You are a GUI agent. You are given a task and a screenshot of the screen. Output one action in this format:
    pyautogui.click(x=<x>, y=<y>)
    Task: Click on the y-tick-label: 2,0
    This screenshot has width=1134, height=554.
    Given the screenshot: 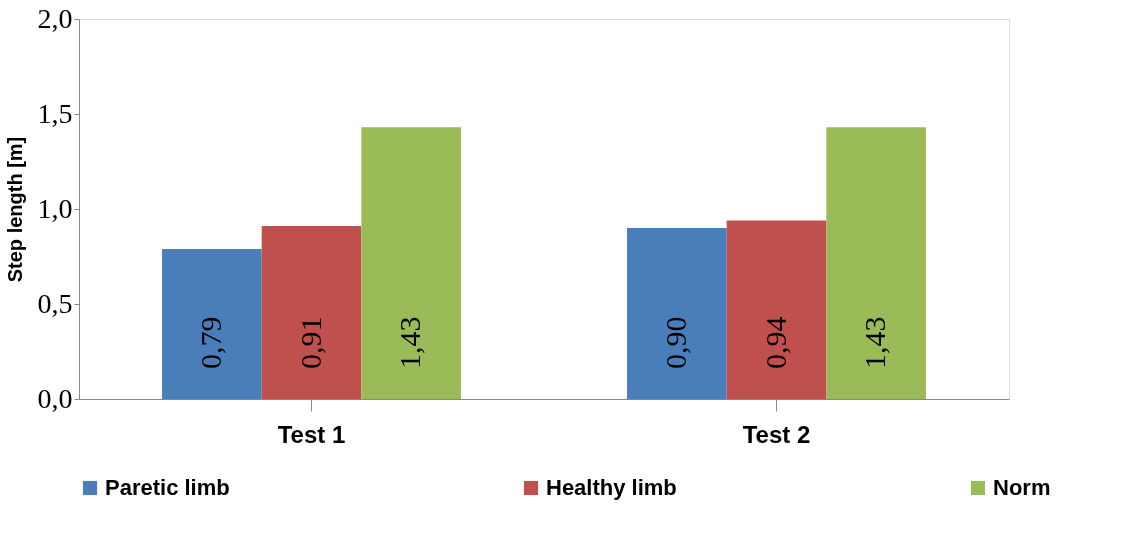 What is the action you would take?
    pyautogui.click(x=55, y=18)
    